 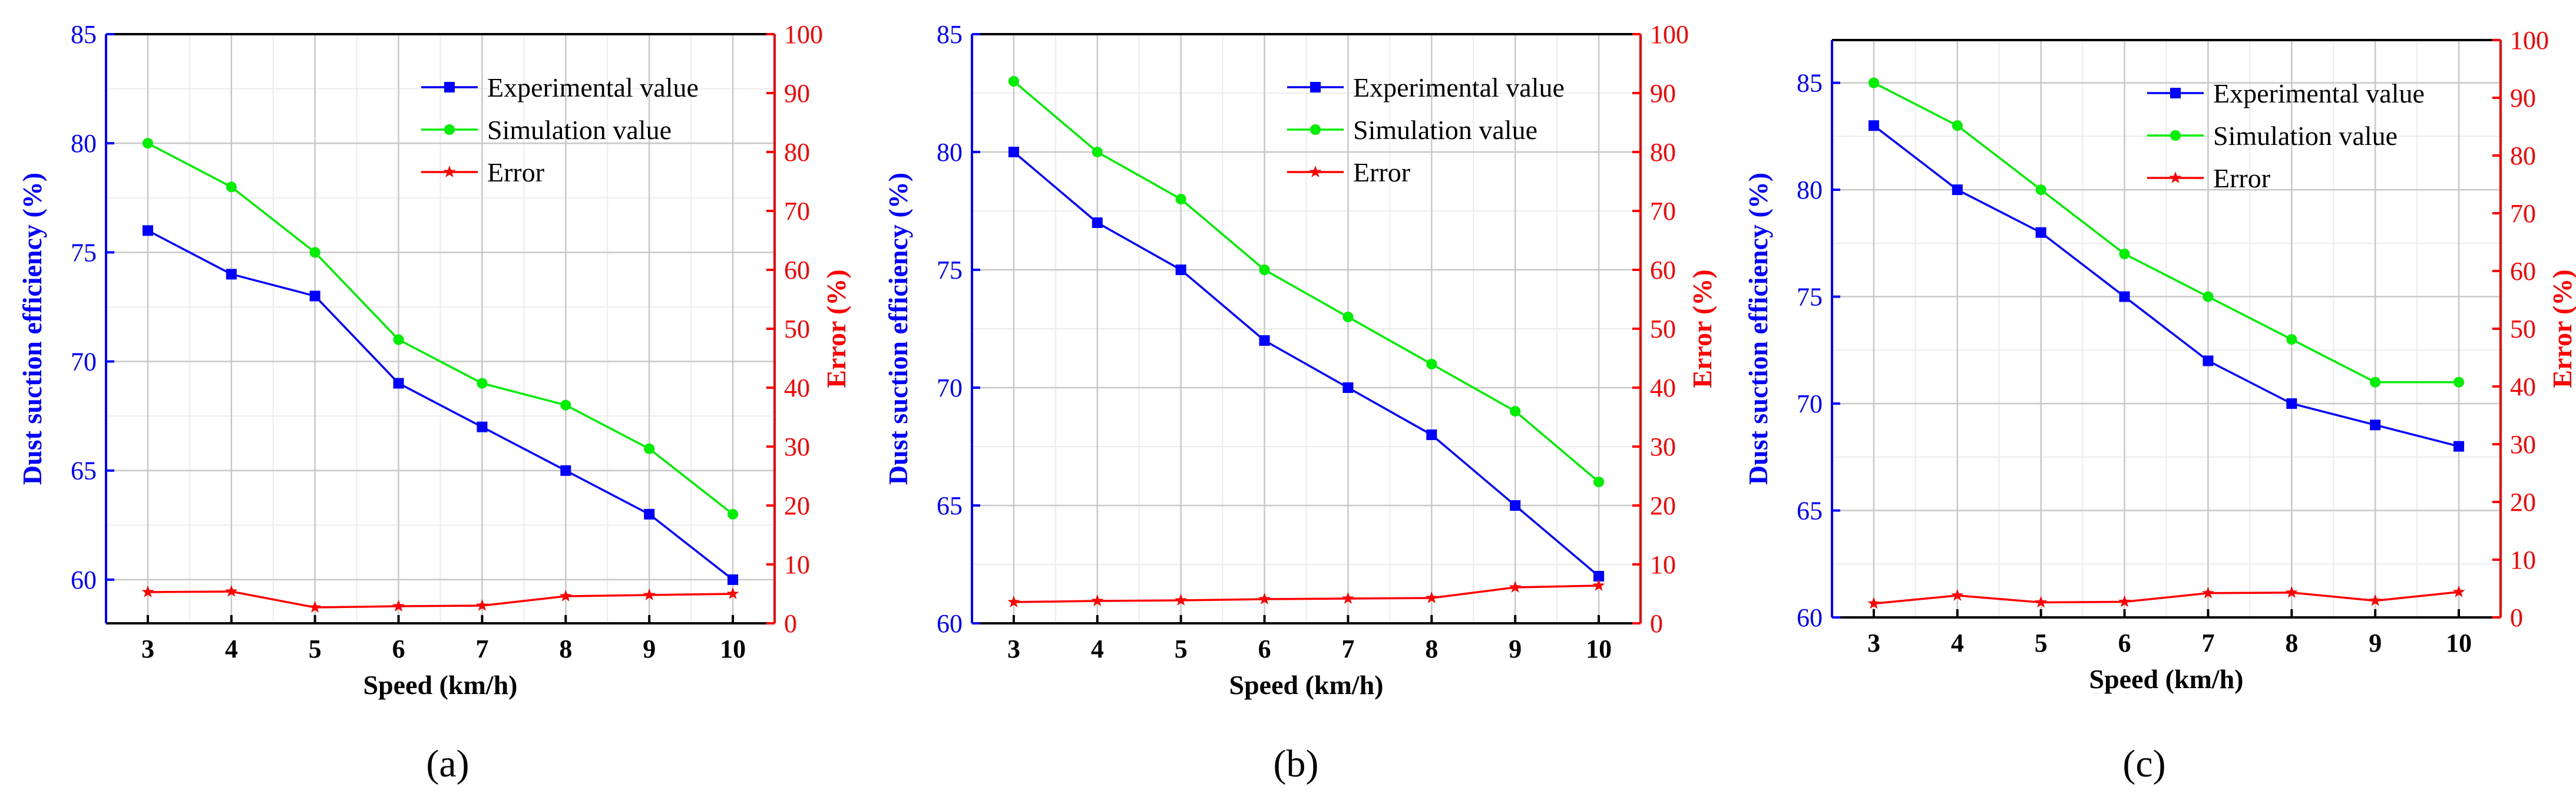 What do you see at coordinates (1663, 564) in the screenshot?
I see `y2-tick-label: 10` at bounding box center [1663, 564].